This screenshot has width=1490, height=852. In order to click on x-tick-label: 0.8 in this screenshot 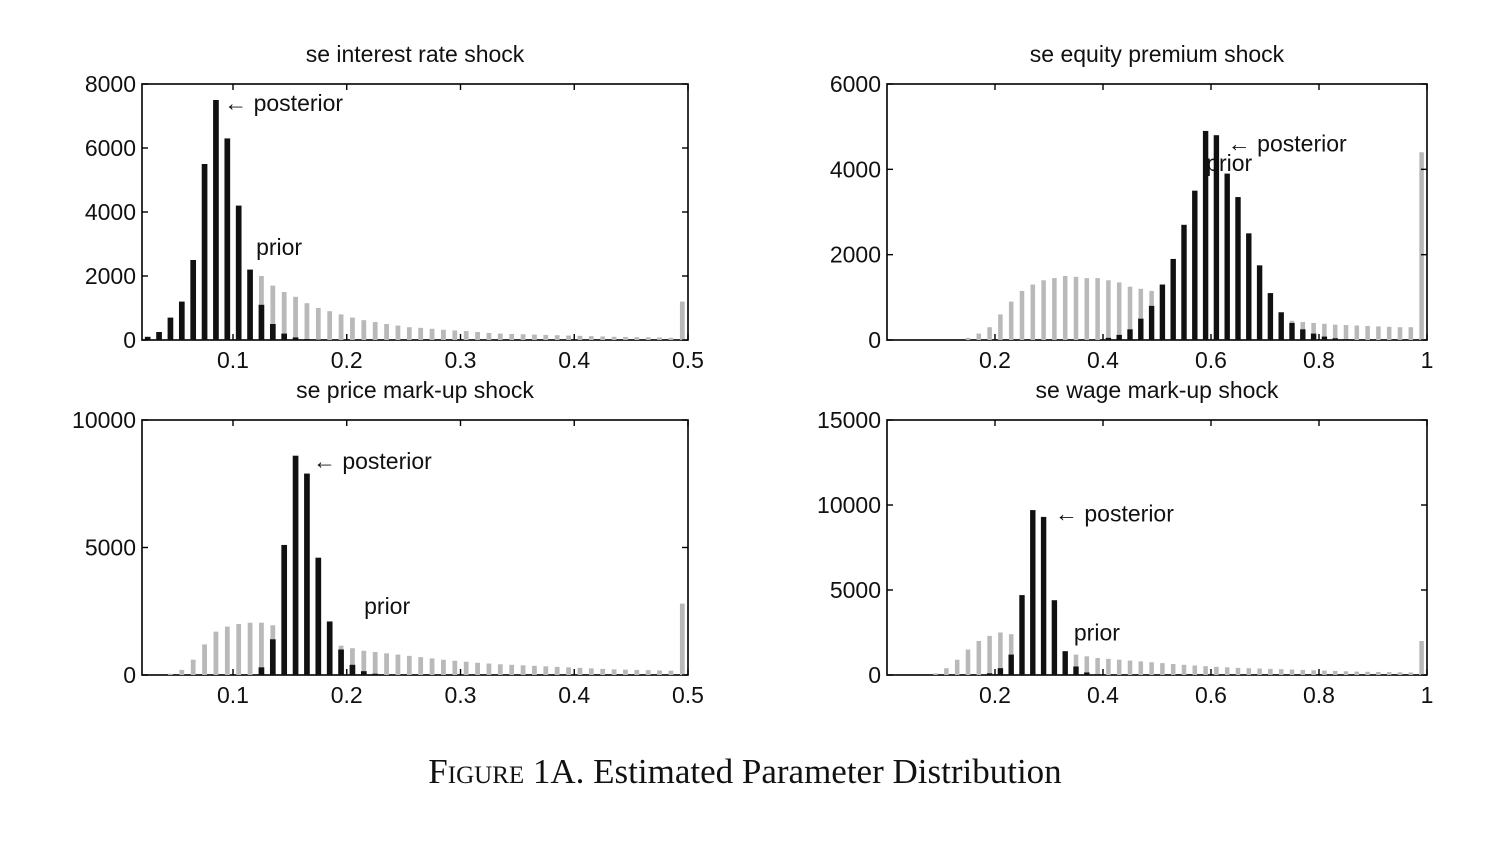, I will do `click(1319, 695)`.